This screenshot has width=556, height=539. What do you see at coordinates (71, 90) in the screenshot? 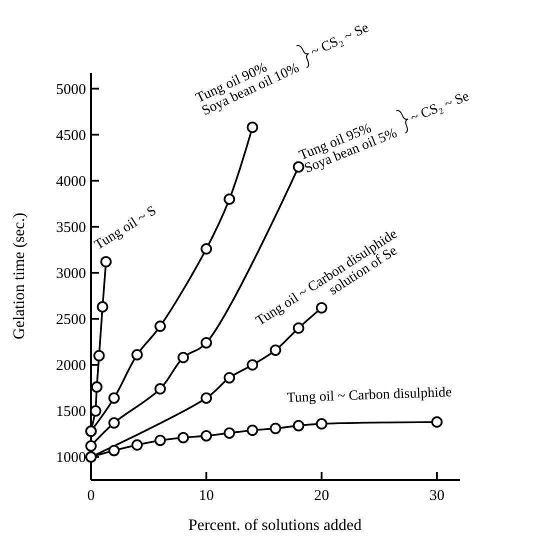
I see `y-tick-label: 5000` at bounding box center [71, 90].